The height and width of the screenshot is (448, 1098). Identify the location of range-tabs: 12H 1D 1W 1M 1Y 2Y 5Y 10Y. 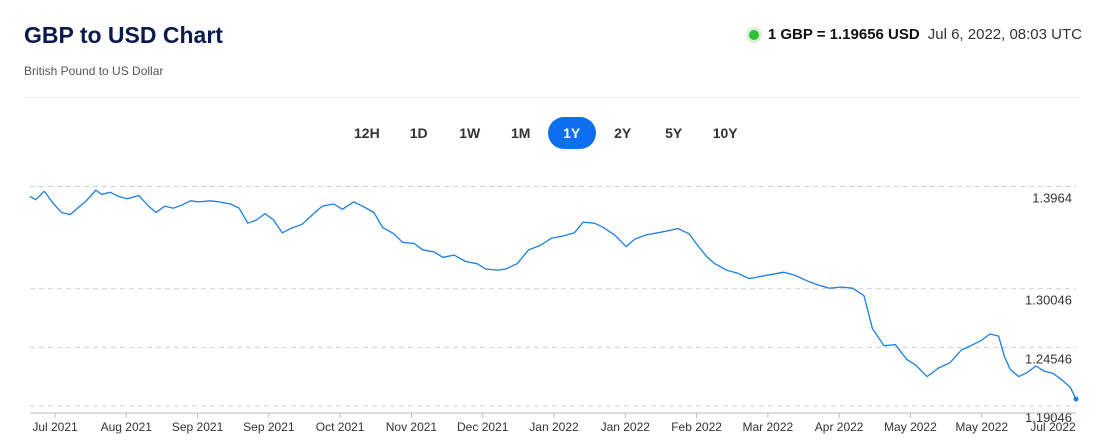
(547, 133).